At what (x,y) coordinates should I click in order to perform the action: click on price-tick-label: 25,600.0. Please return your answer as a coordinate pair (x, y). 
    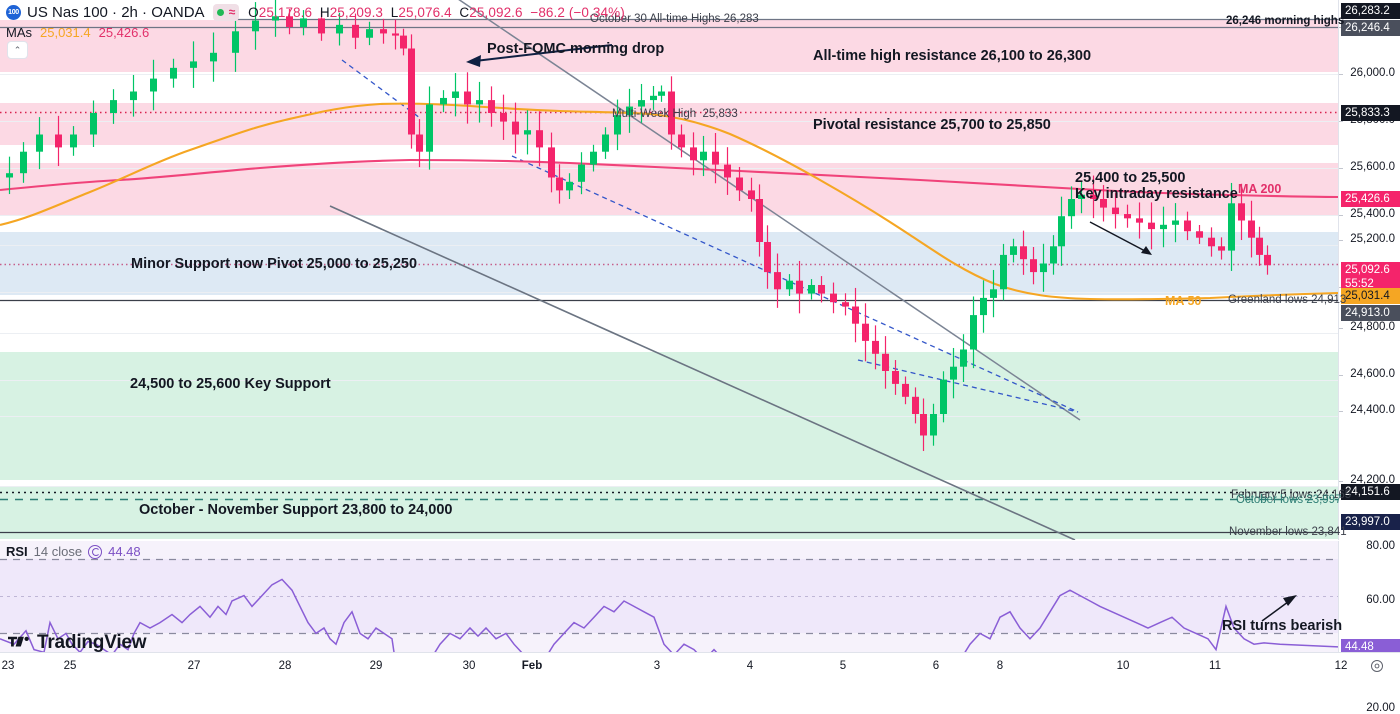
    Looking at the image, I should click on (1372, 167).